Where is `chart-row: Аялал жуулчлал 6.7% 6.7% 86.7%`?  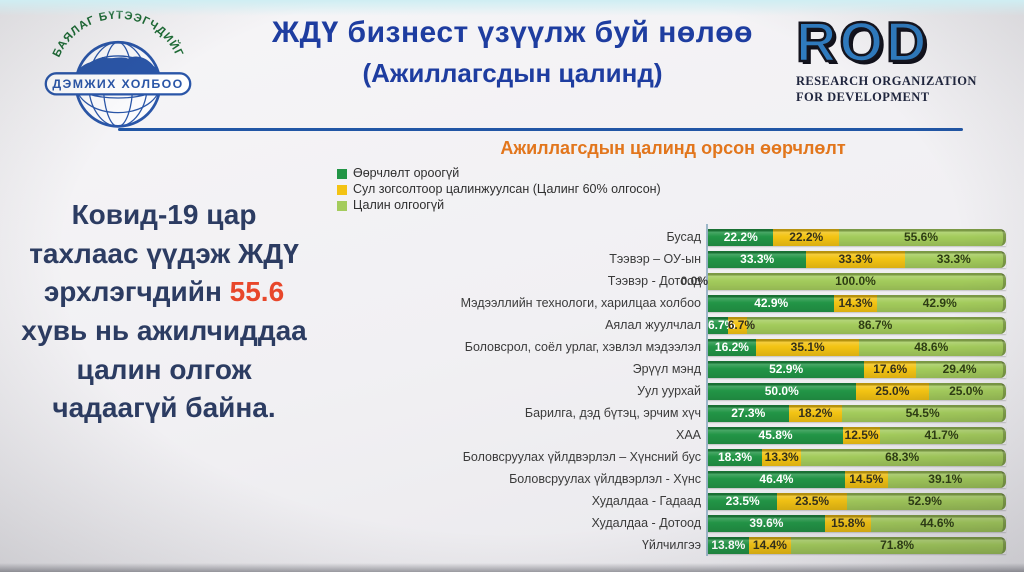 chart-row: Аялал жуулчлал 6.7% 6.7% 86.7% is located at coordinates (673, 325).